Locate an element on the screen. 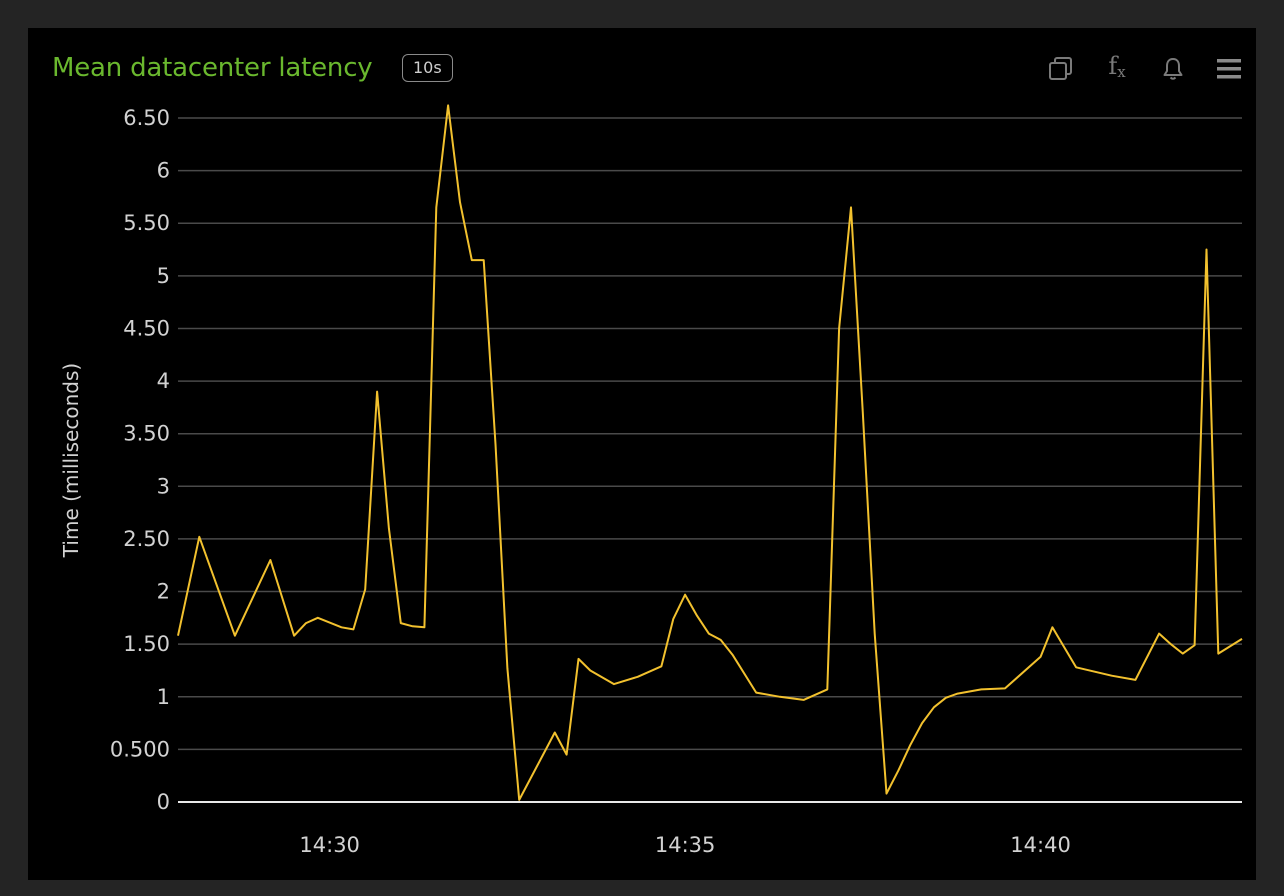  x-tick-label: 14:35 is located at coordinates (685, 845).